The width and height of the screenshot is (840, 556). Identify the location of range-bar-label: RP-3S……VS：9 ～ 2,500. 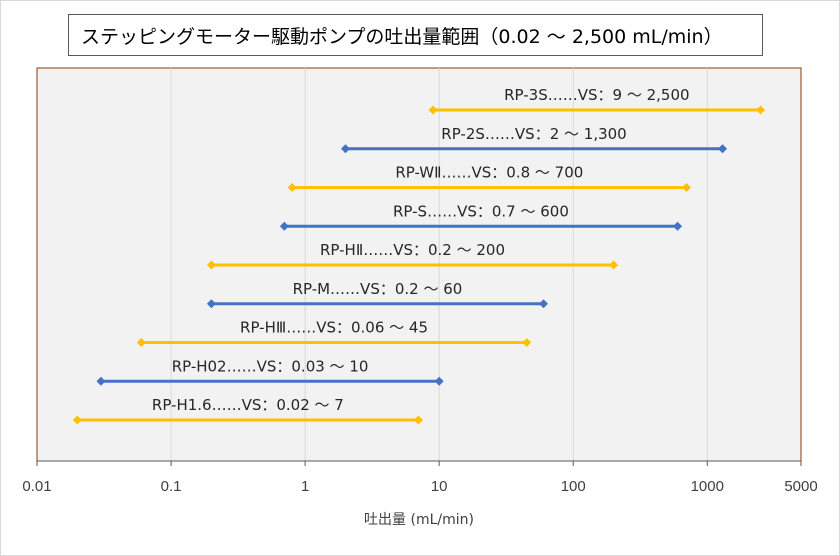
(596, 95).